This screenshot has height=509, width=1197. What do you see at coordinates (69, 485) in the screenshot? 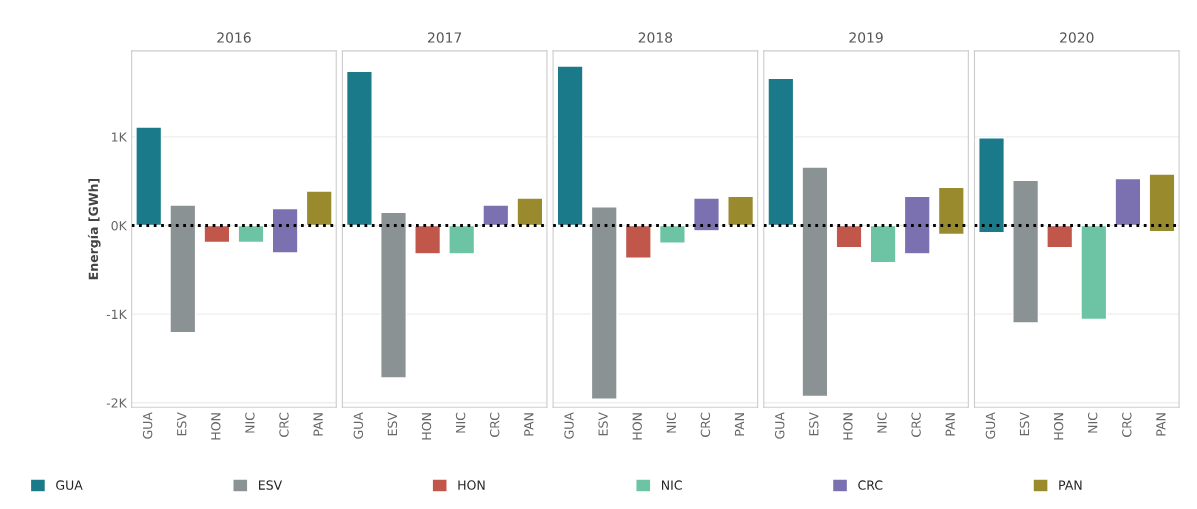
I see `legend-label: GUA` at bounding box center [69, 485].